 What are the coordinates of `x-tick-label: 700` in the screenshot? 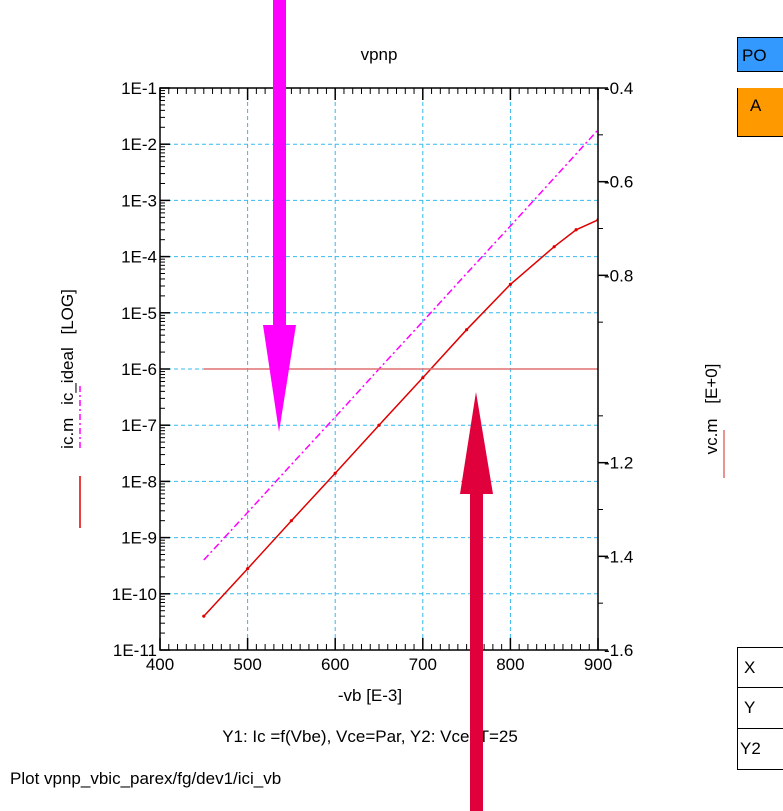 It's located at (423, 664).